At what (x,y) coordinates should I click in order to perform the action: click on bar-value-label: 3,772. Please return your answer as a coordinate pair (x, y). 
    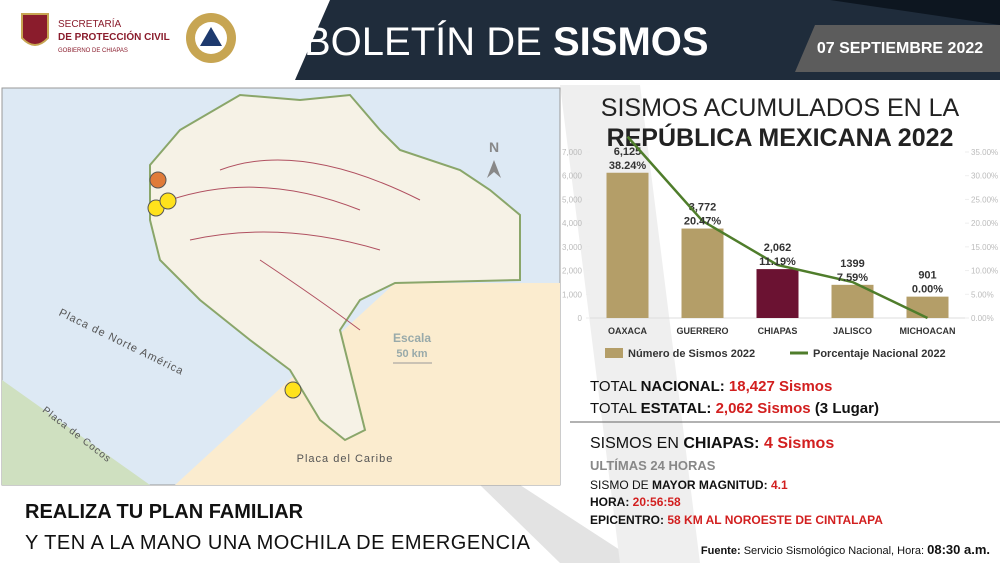
    Looking at the image, I should click on (703, 208).